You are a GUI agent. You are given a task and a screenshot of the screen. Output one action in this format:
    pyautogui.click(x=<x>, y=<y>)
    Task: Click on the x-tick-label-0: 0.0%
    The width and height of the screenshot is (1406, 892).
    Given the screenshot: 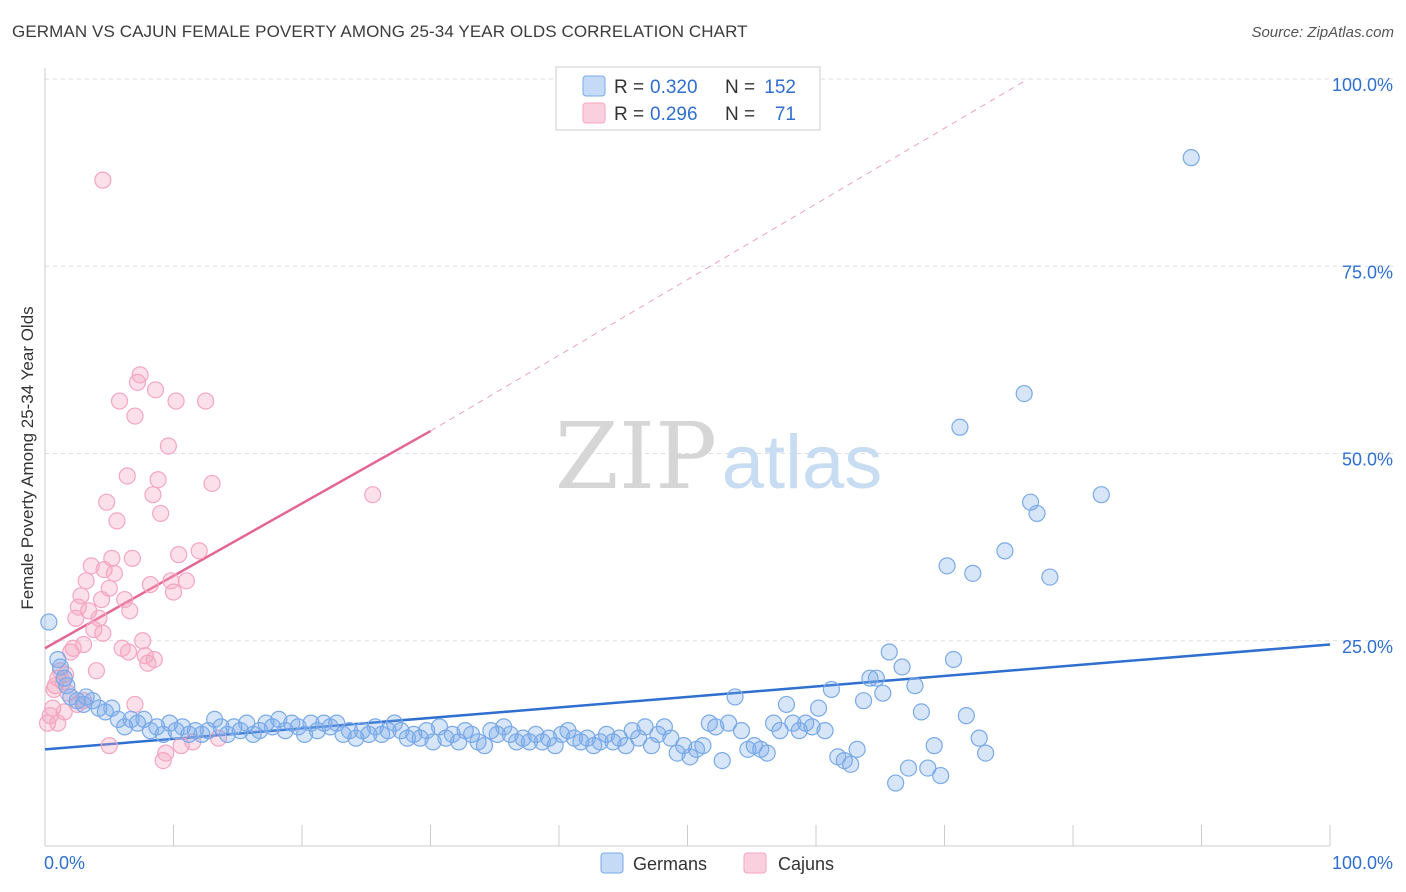 What is the action you would take?
    pyautogui.click(x=64, y=863)
    